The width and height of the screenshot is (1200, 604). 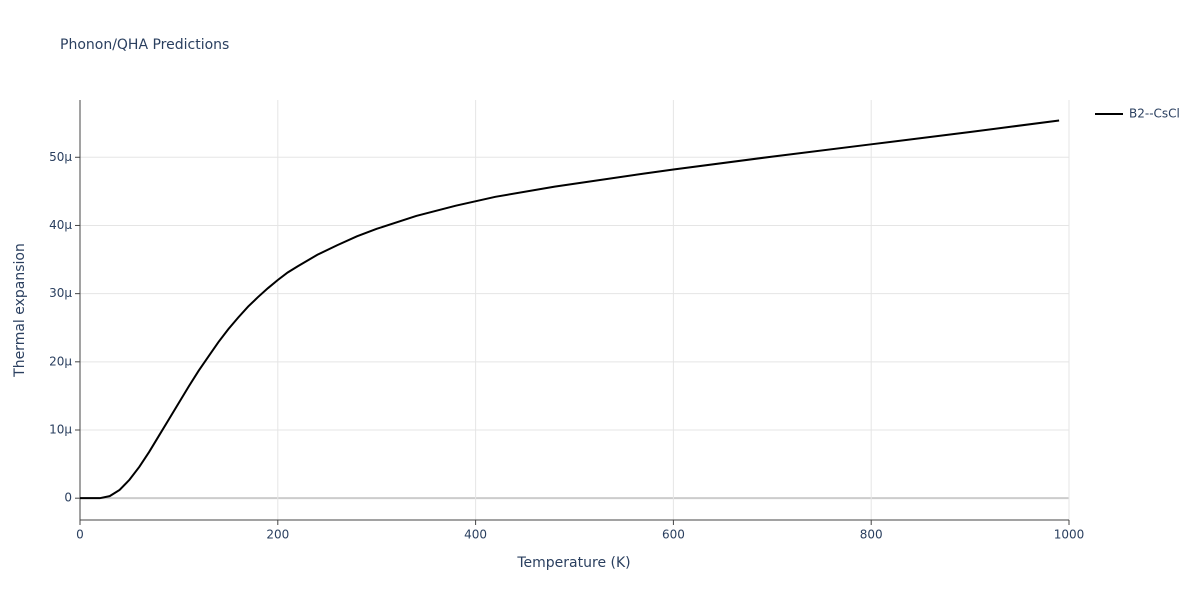 What do you see at coordinates (144, 45) in the screenshot?
I see `chart-title: Phonon/QHA Predictions` at bounding box center [144, 45].